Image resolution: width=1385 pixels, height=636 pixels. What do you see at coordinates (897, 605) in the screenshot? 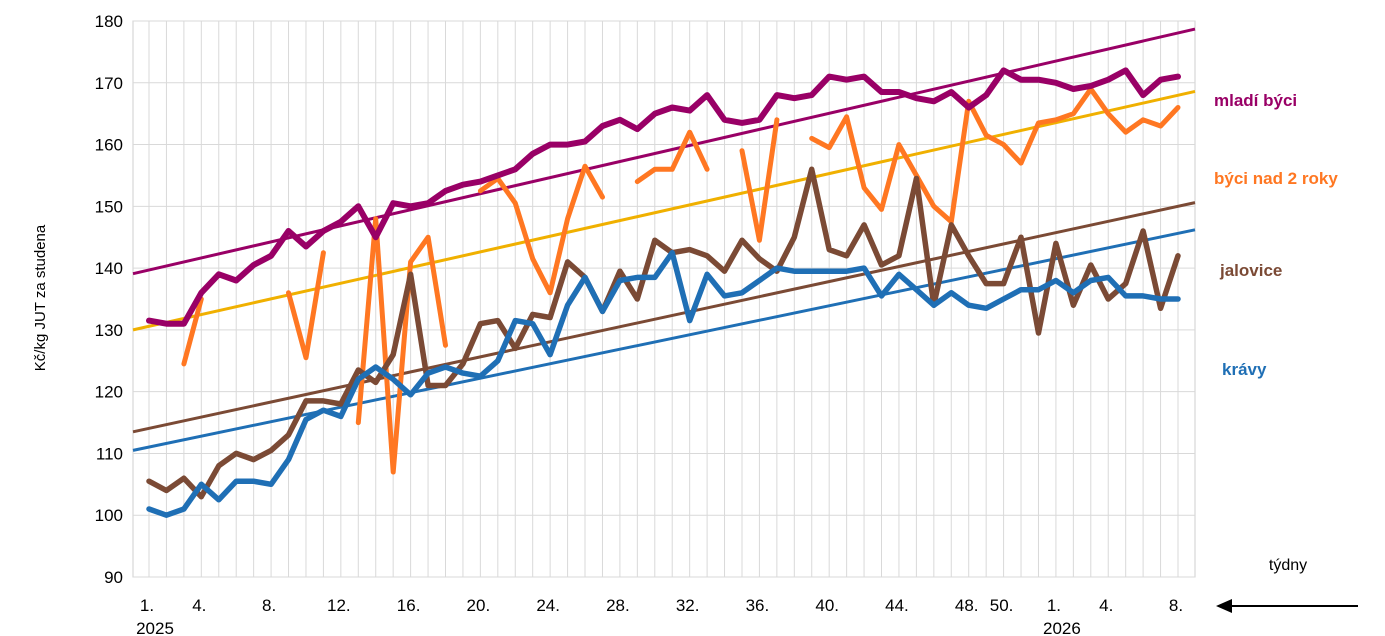
I see `x-tick-label: 44.` at bounding box center [897, 605].